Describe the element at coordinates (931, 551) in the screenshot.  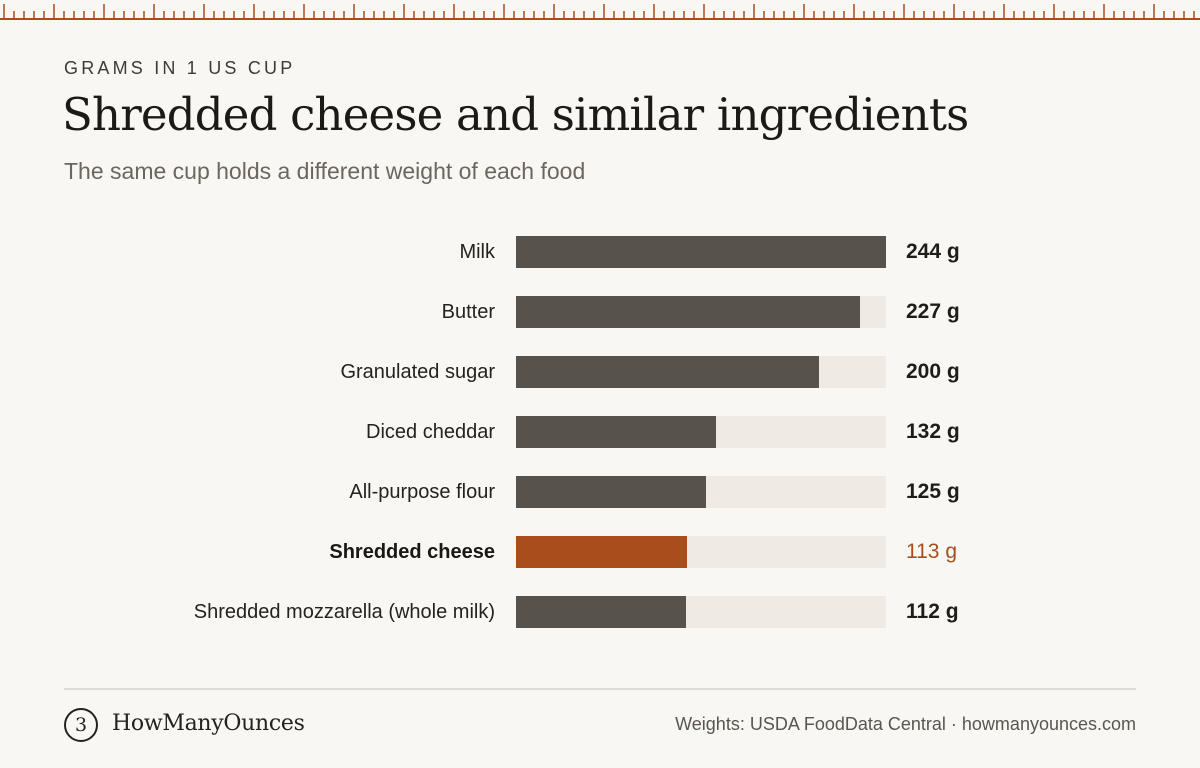
I see `value-label-shredded-cheese: 113 g` at that location.